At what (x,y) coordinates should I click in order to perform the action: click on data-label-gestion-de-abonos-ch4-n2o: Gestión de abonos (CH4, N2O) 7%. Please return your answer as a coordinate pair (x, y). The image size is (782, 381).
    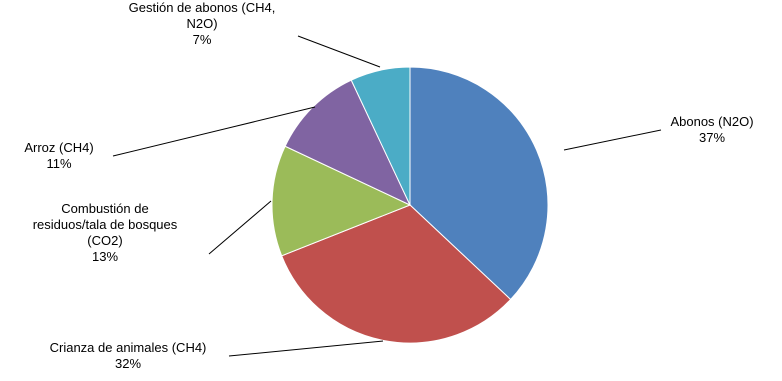
    Looking at the image, I should click on (202, 23).